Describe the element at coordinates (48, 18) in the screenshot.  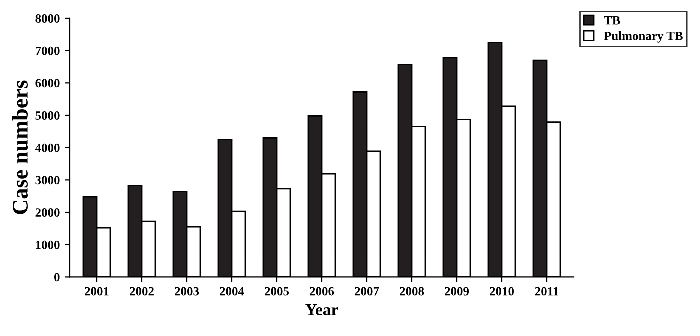
I see `y-tick-label: 8000` at that location.